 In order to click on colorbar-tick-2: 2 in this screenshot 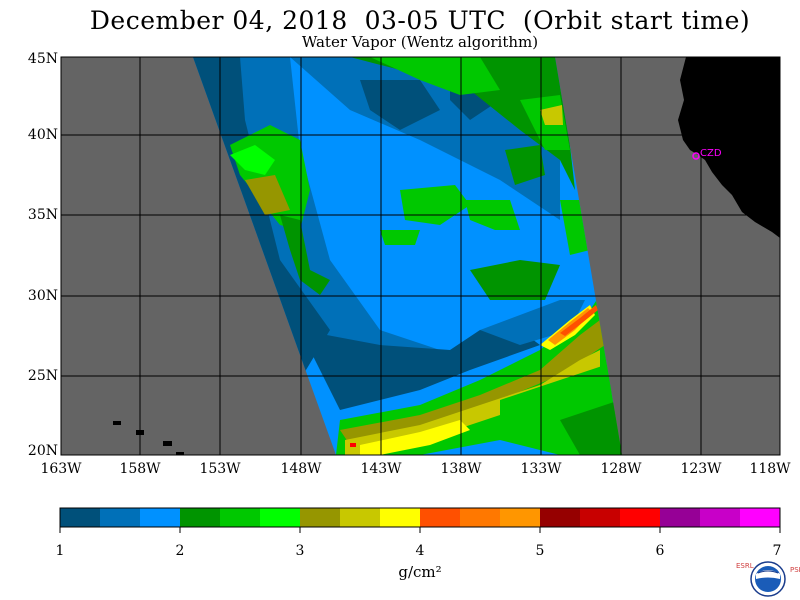, I will do `click(180, 551)`.